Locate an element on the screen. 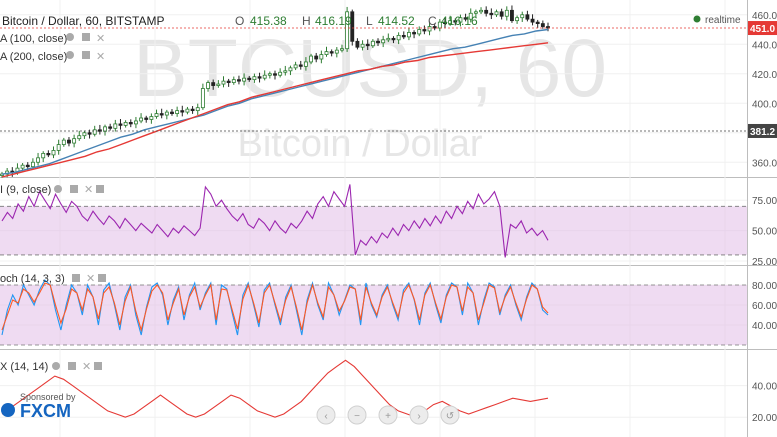  scroll-left-button is located at coordinates (326, 415).